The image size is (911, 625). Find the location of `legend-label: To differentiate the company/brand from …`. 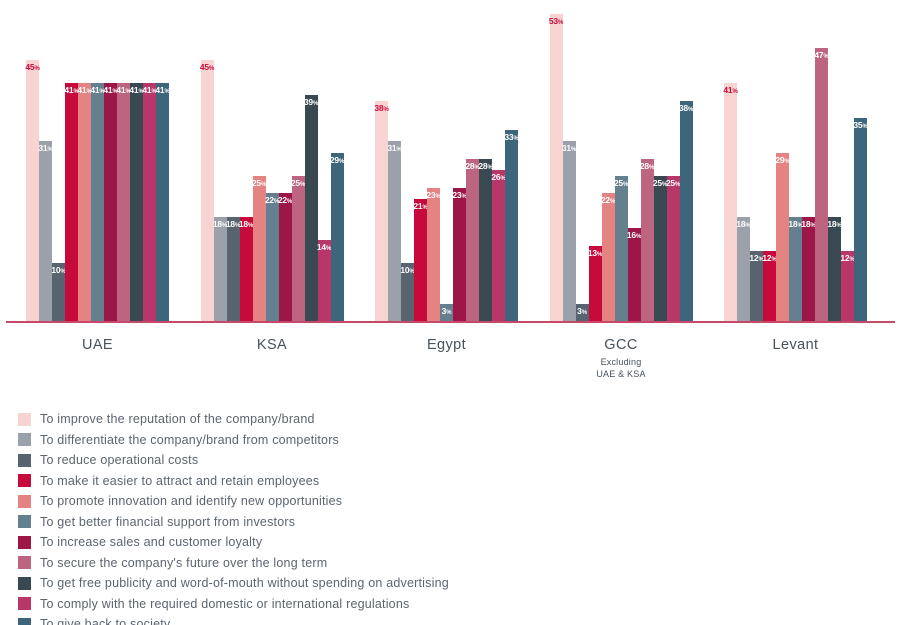

legend-label: To differentiate the company/brand from … is located at coordinates (190, 439).